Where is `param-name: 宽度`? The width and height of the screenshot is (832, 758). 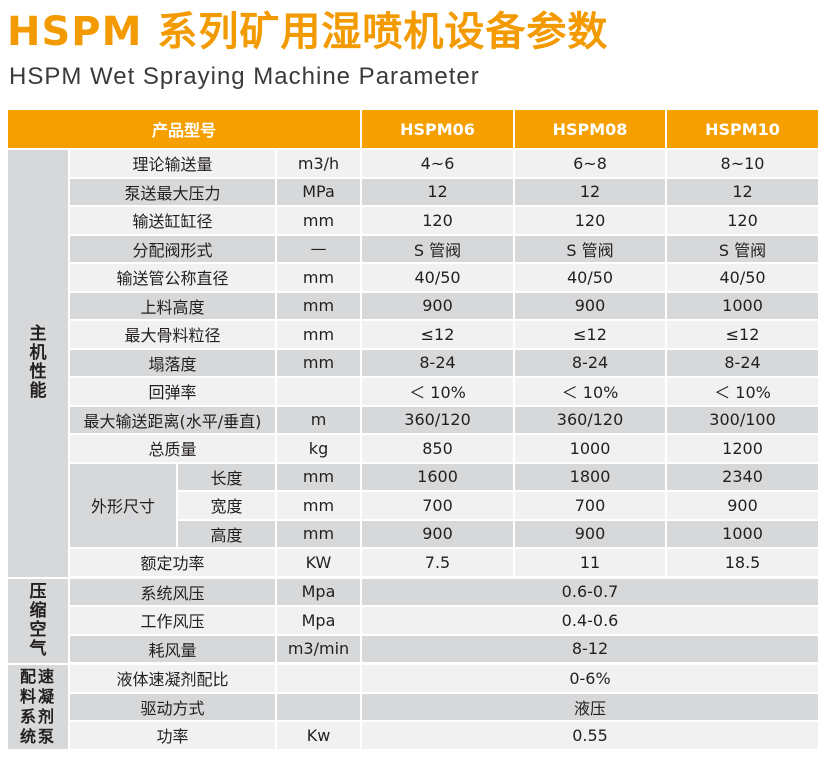
param-name: 宽度 is located at coordinates (227, 506).